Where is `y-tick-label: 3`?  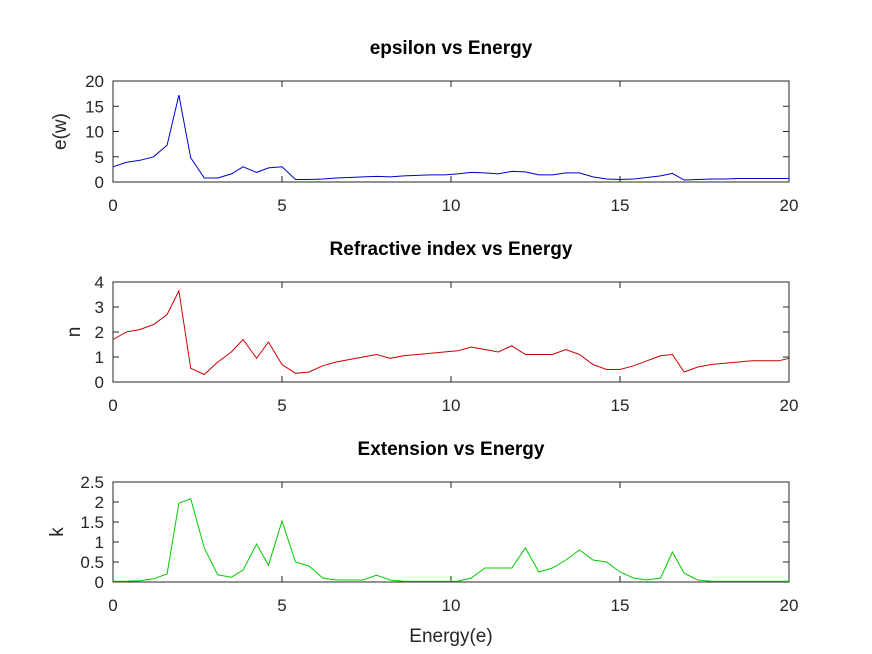 y-tick-label: 3 is located at coordinates (99, 307).